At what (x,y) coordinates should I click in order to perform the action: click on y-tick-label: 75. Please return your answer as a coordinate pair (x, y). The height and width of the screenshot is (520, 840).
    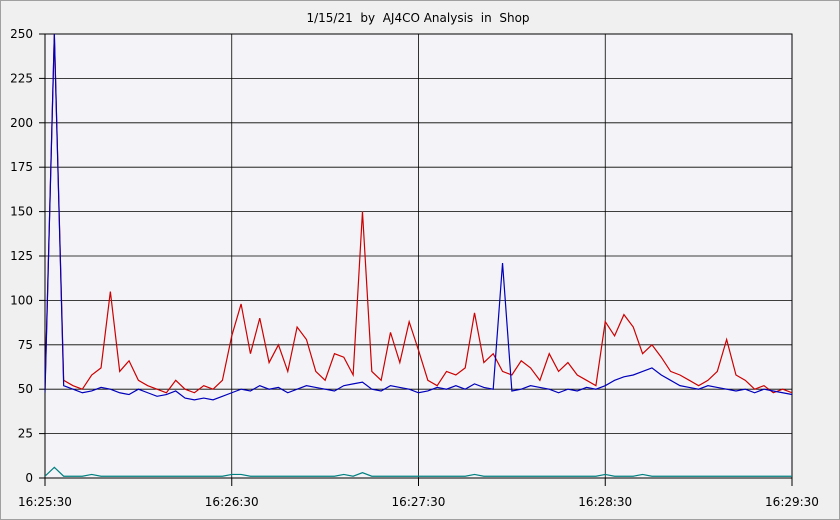
    Looking at the image, I should click on (25, 345).